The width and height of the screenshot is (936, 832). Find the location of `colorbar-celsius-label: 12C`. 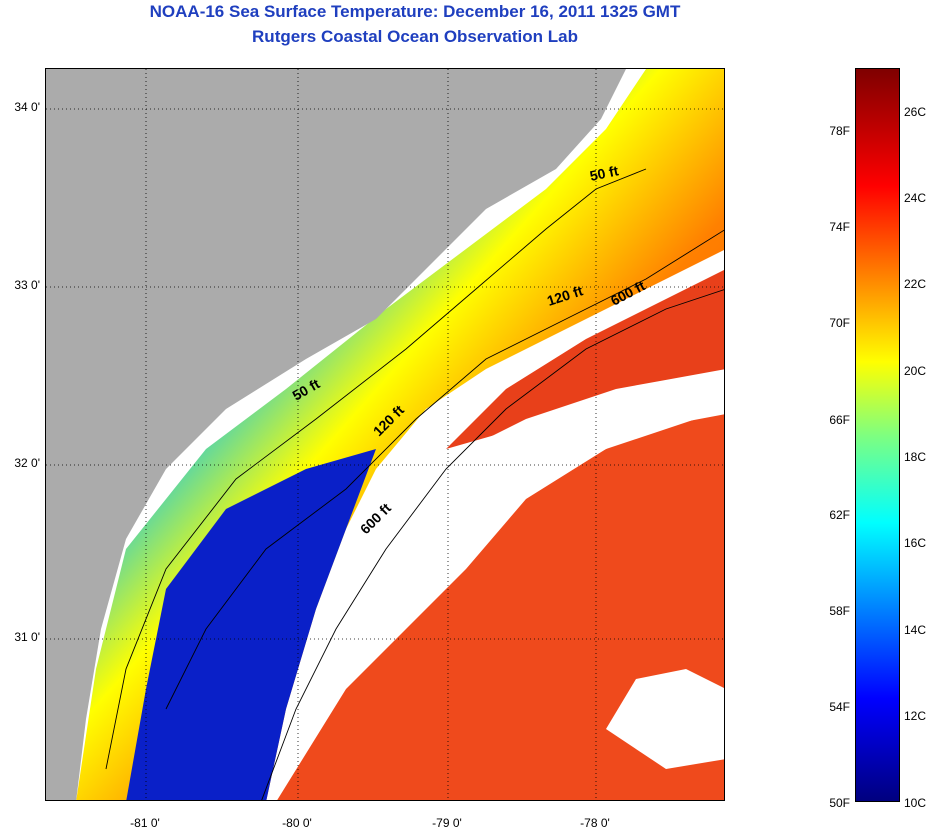

colorbar-celsius-label: 12C is located at coordinates (915, 716).